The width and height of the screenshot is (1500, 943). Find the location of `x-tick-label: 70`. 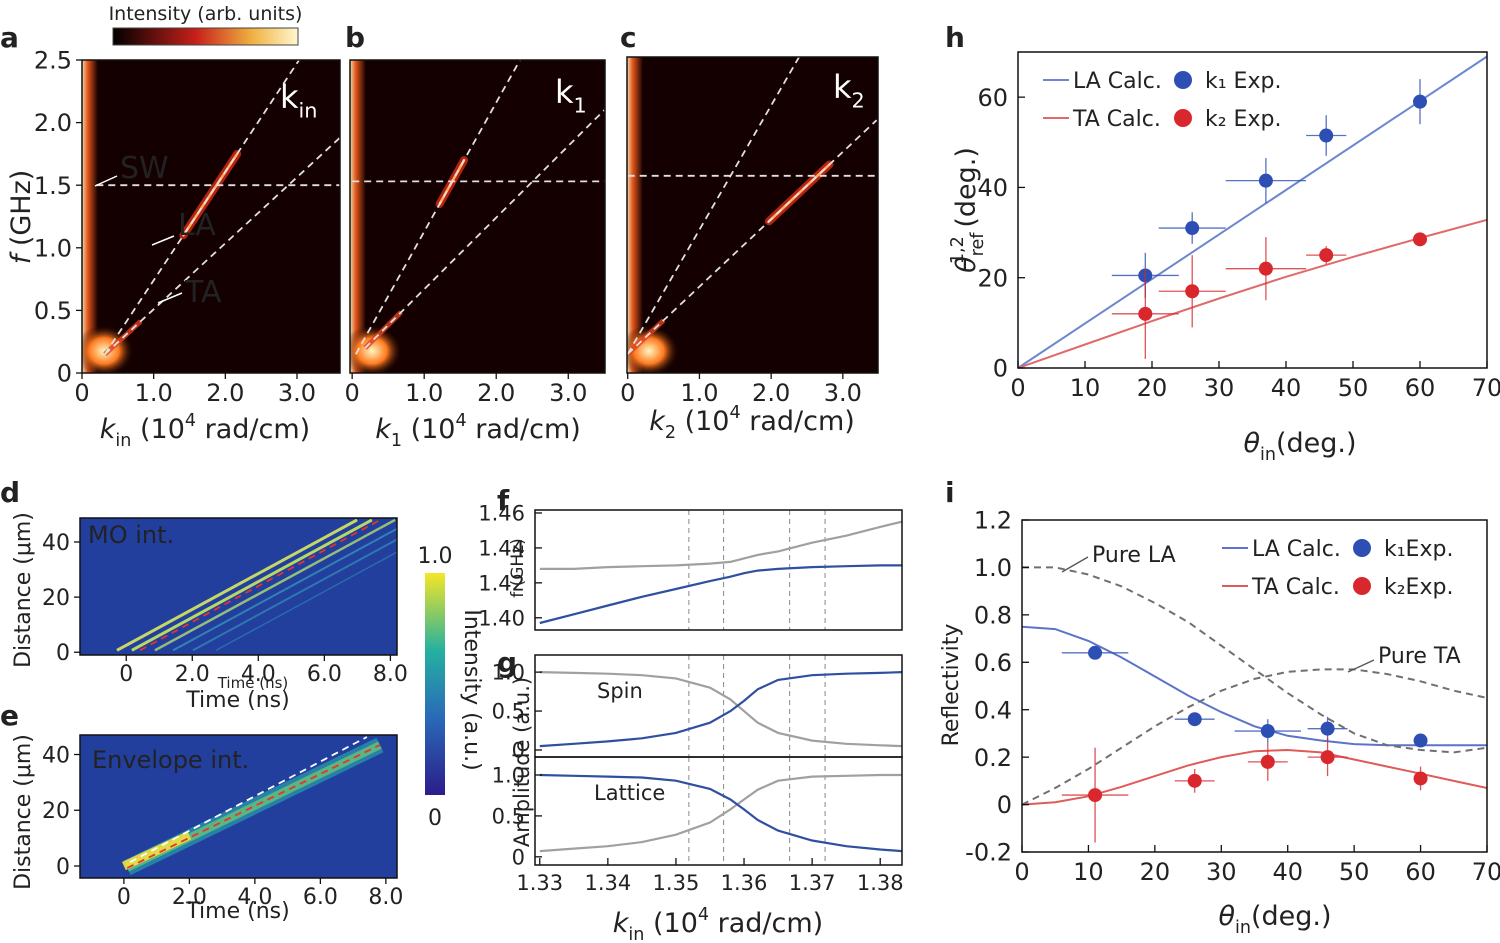

x-tick-label: 70 is located at coordinates (1486, 872).